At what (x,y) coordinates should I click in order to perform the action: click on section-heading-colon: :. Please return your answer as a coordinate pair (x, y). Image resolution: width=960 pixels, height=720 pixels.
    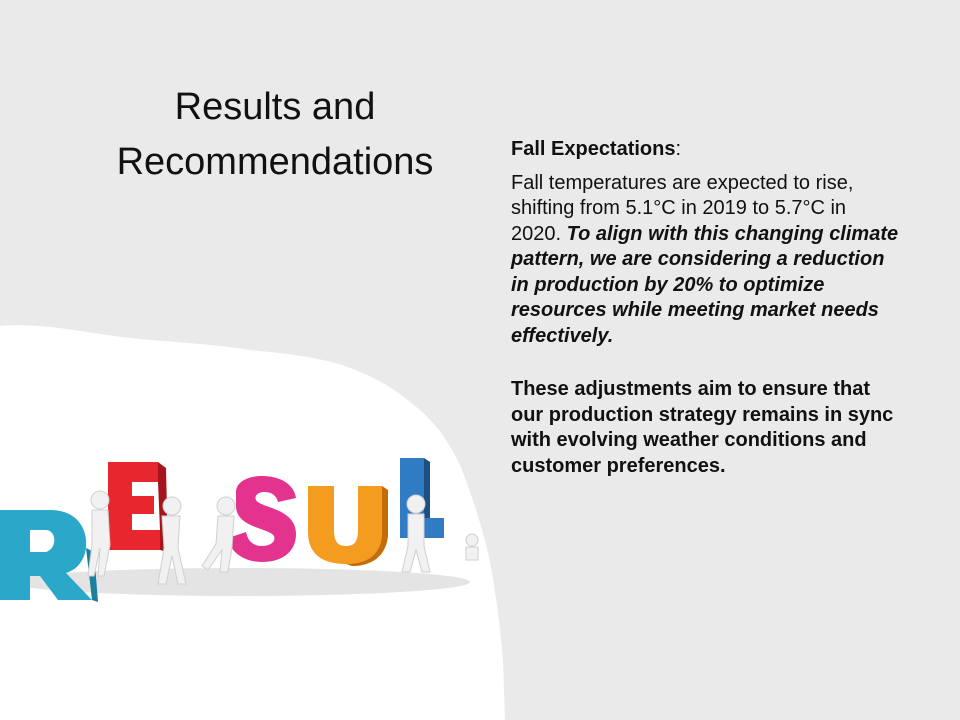
    Looking at the image, I should click on (678, 149).